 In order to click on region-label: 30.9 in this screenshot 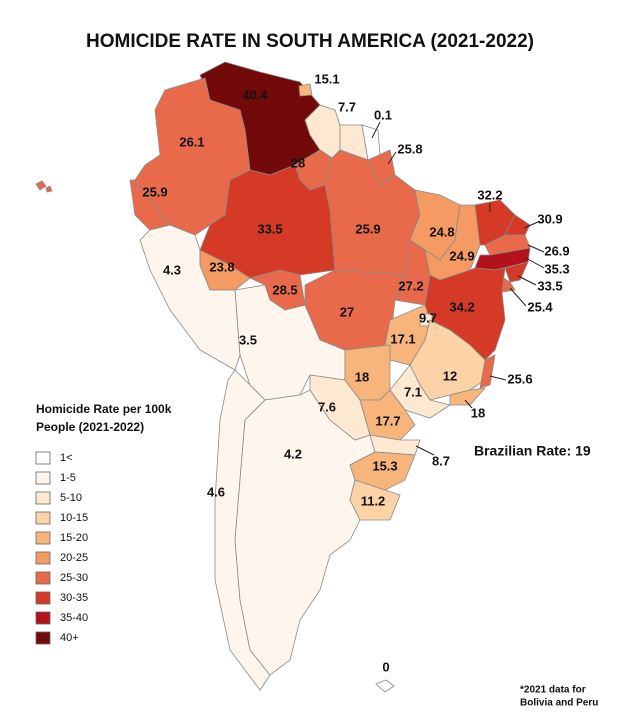, I will do `click(549, 218)`.